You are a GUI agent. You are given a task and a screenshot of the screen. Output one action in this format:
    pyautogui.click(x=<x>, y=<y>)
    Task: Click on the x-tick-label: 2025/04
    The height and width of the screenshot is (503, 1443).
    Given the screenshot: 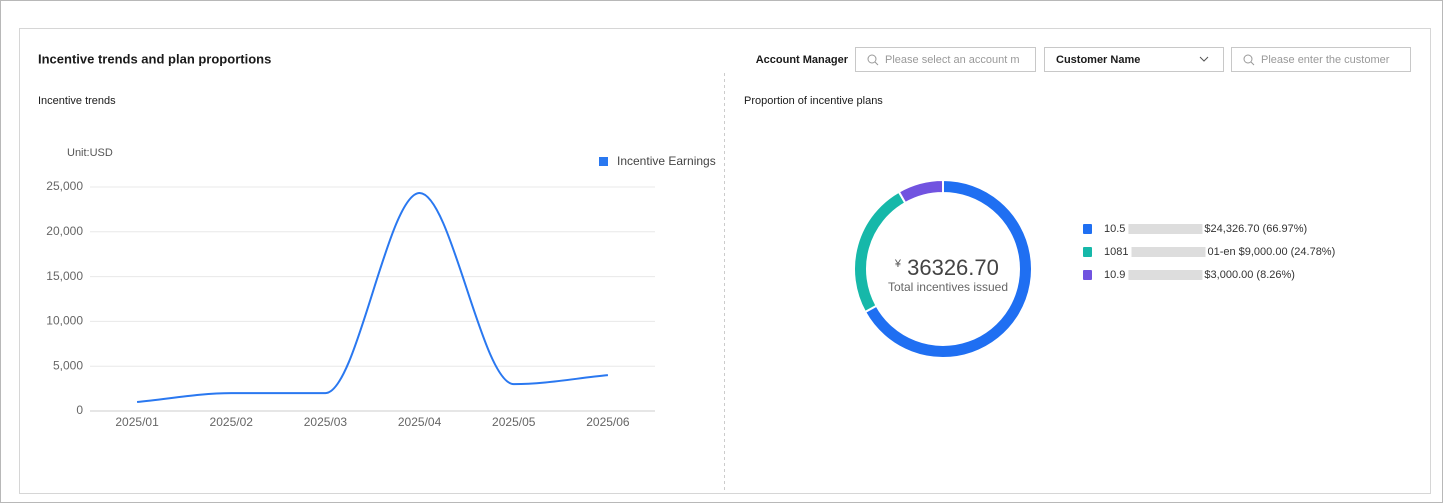 What is the action you would take?
    pyautogui.click(x=420, y=422)
    